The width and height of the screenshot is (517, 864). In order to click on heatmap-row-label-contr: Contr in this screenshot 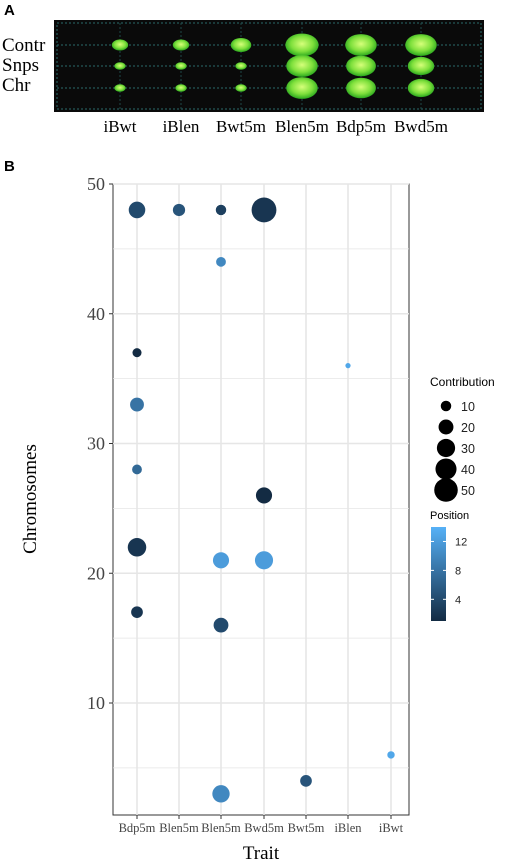, I will do `click(24, 45)`.